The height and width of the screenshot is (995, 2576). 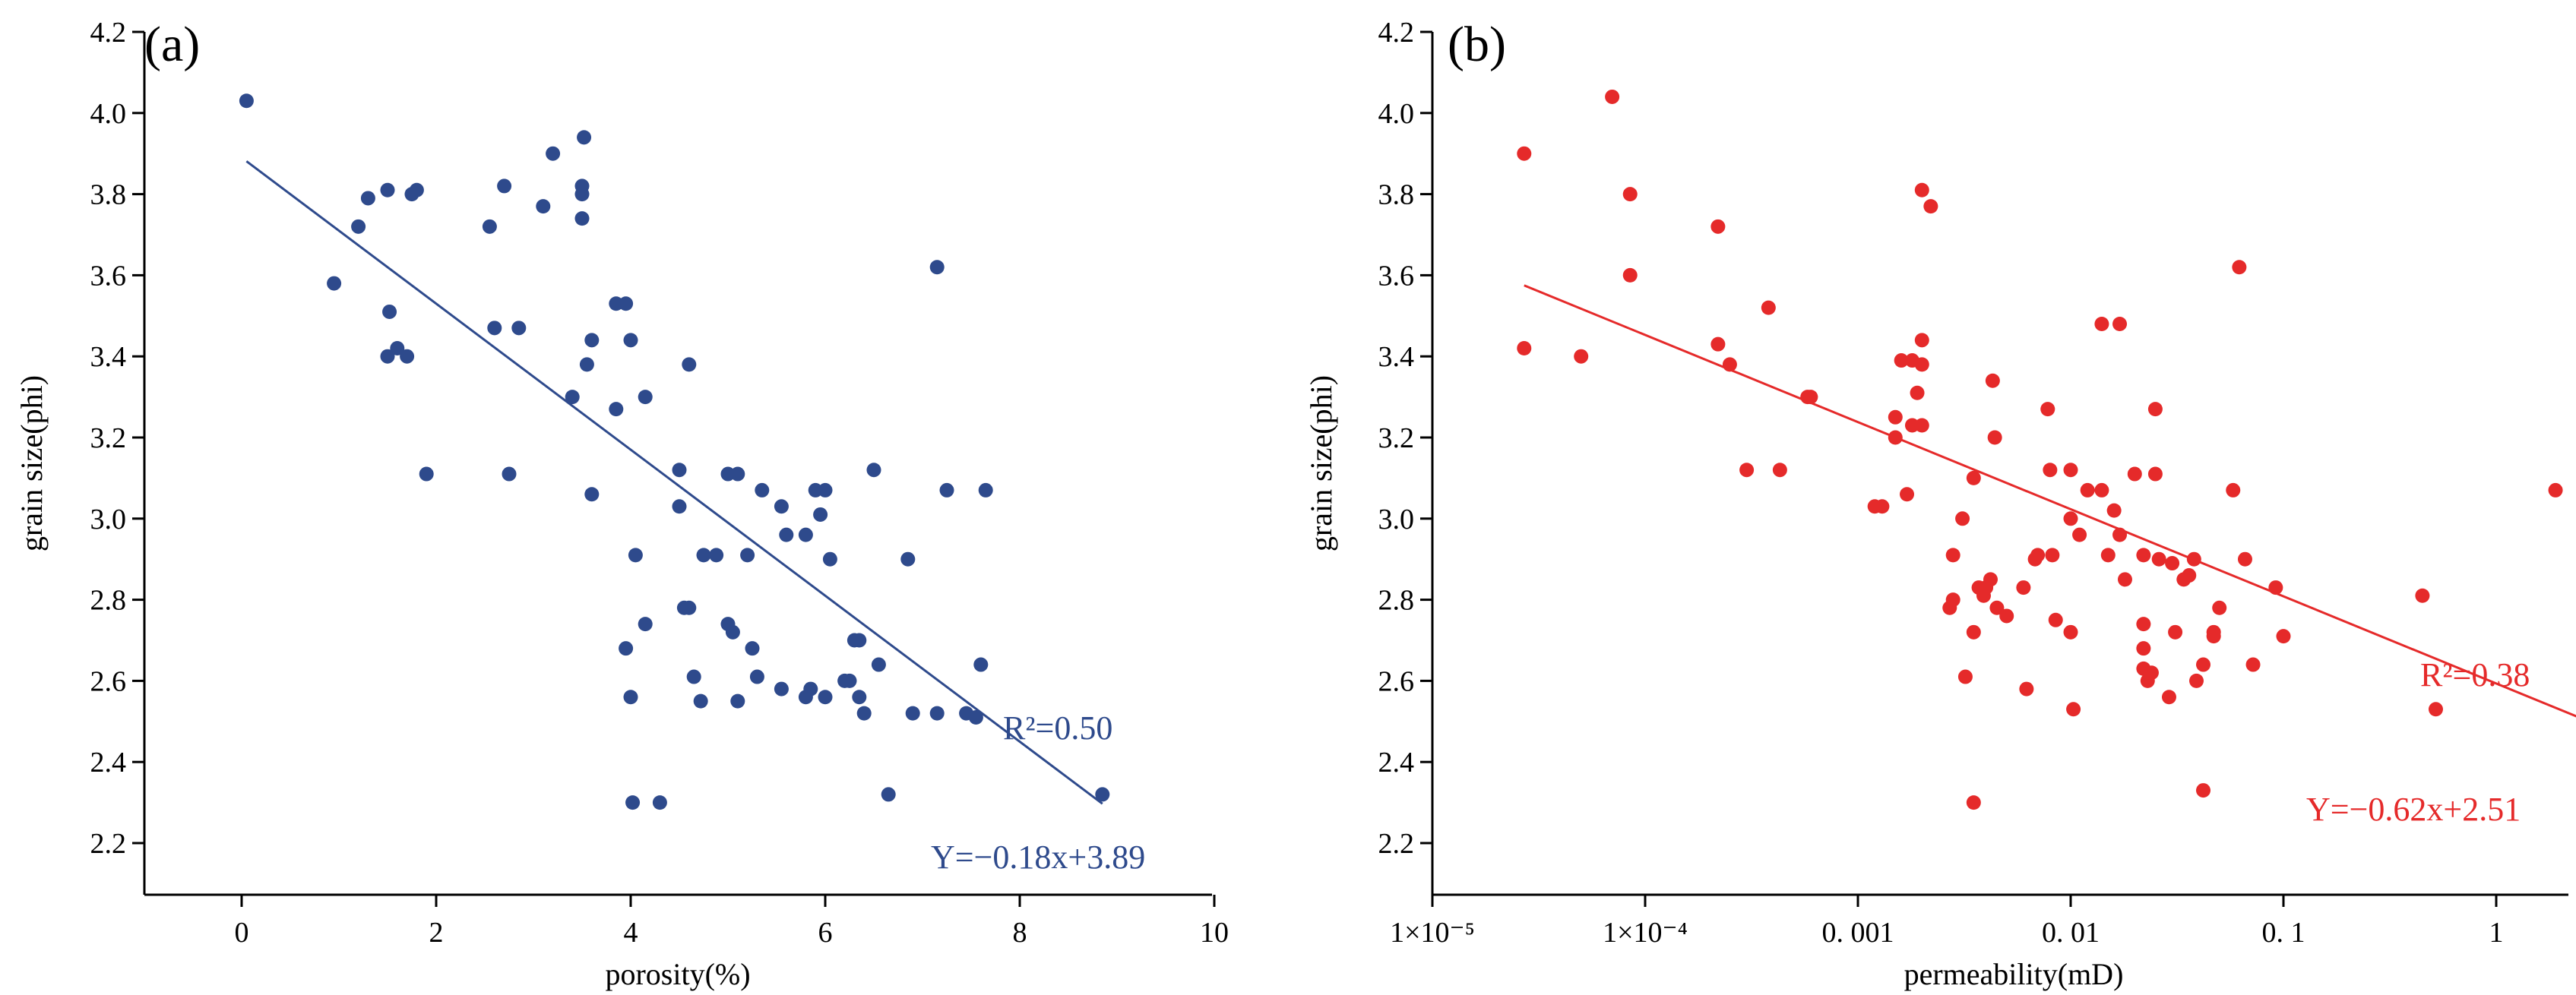 I want to click on panel-b-x-tick-label: 1×10⁻⁵, so click(x=1432, y=933).